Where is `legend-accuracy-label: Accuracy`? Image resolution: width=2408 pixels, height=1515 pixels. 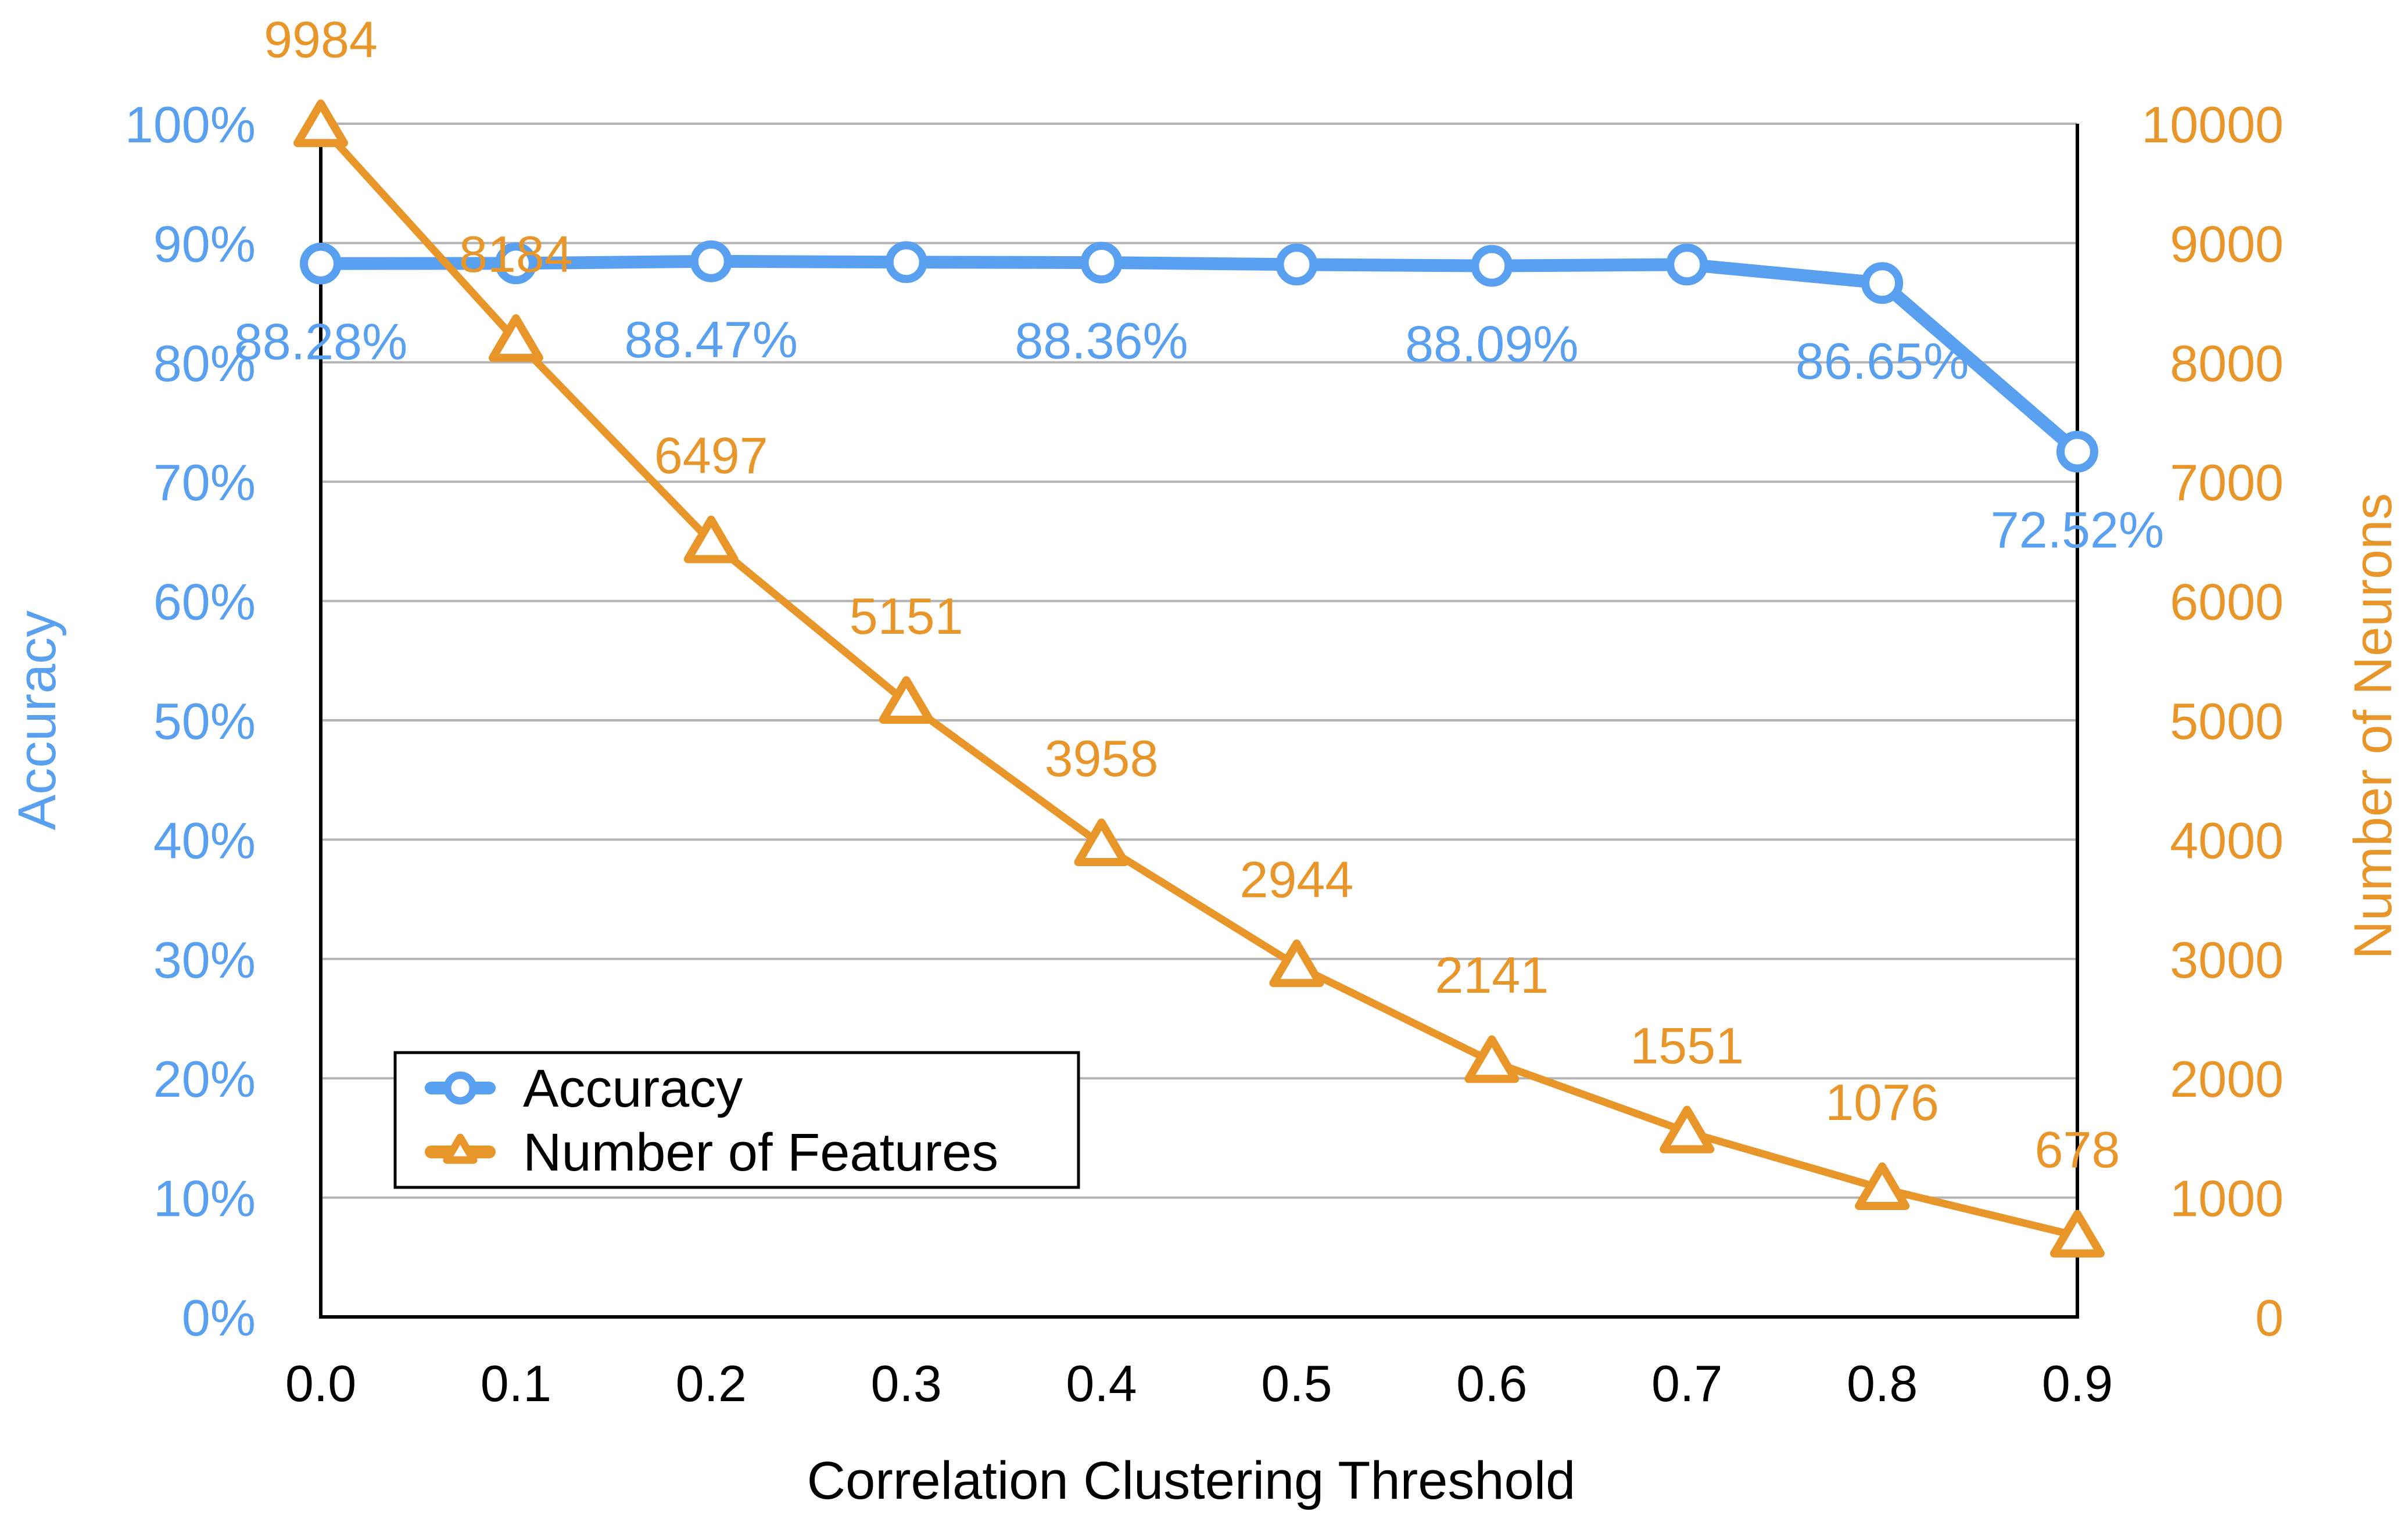 legend-accuracy-label: Accuracy is located at coordinates (633, 1088).